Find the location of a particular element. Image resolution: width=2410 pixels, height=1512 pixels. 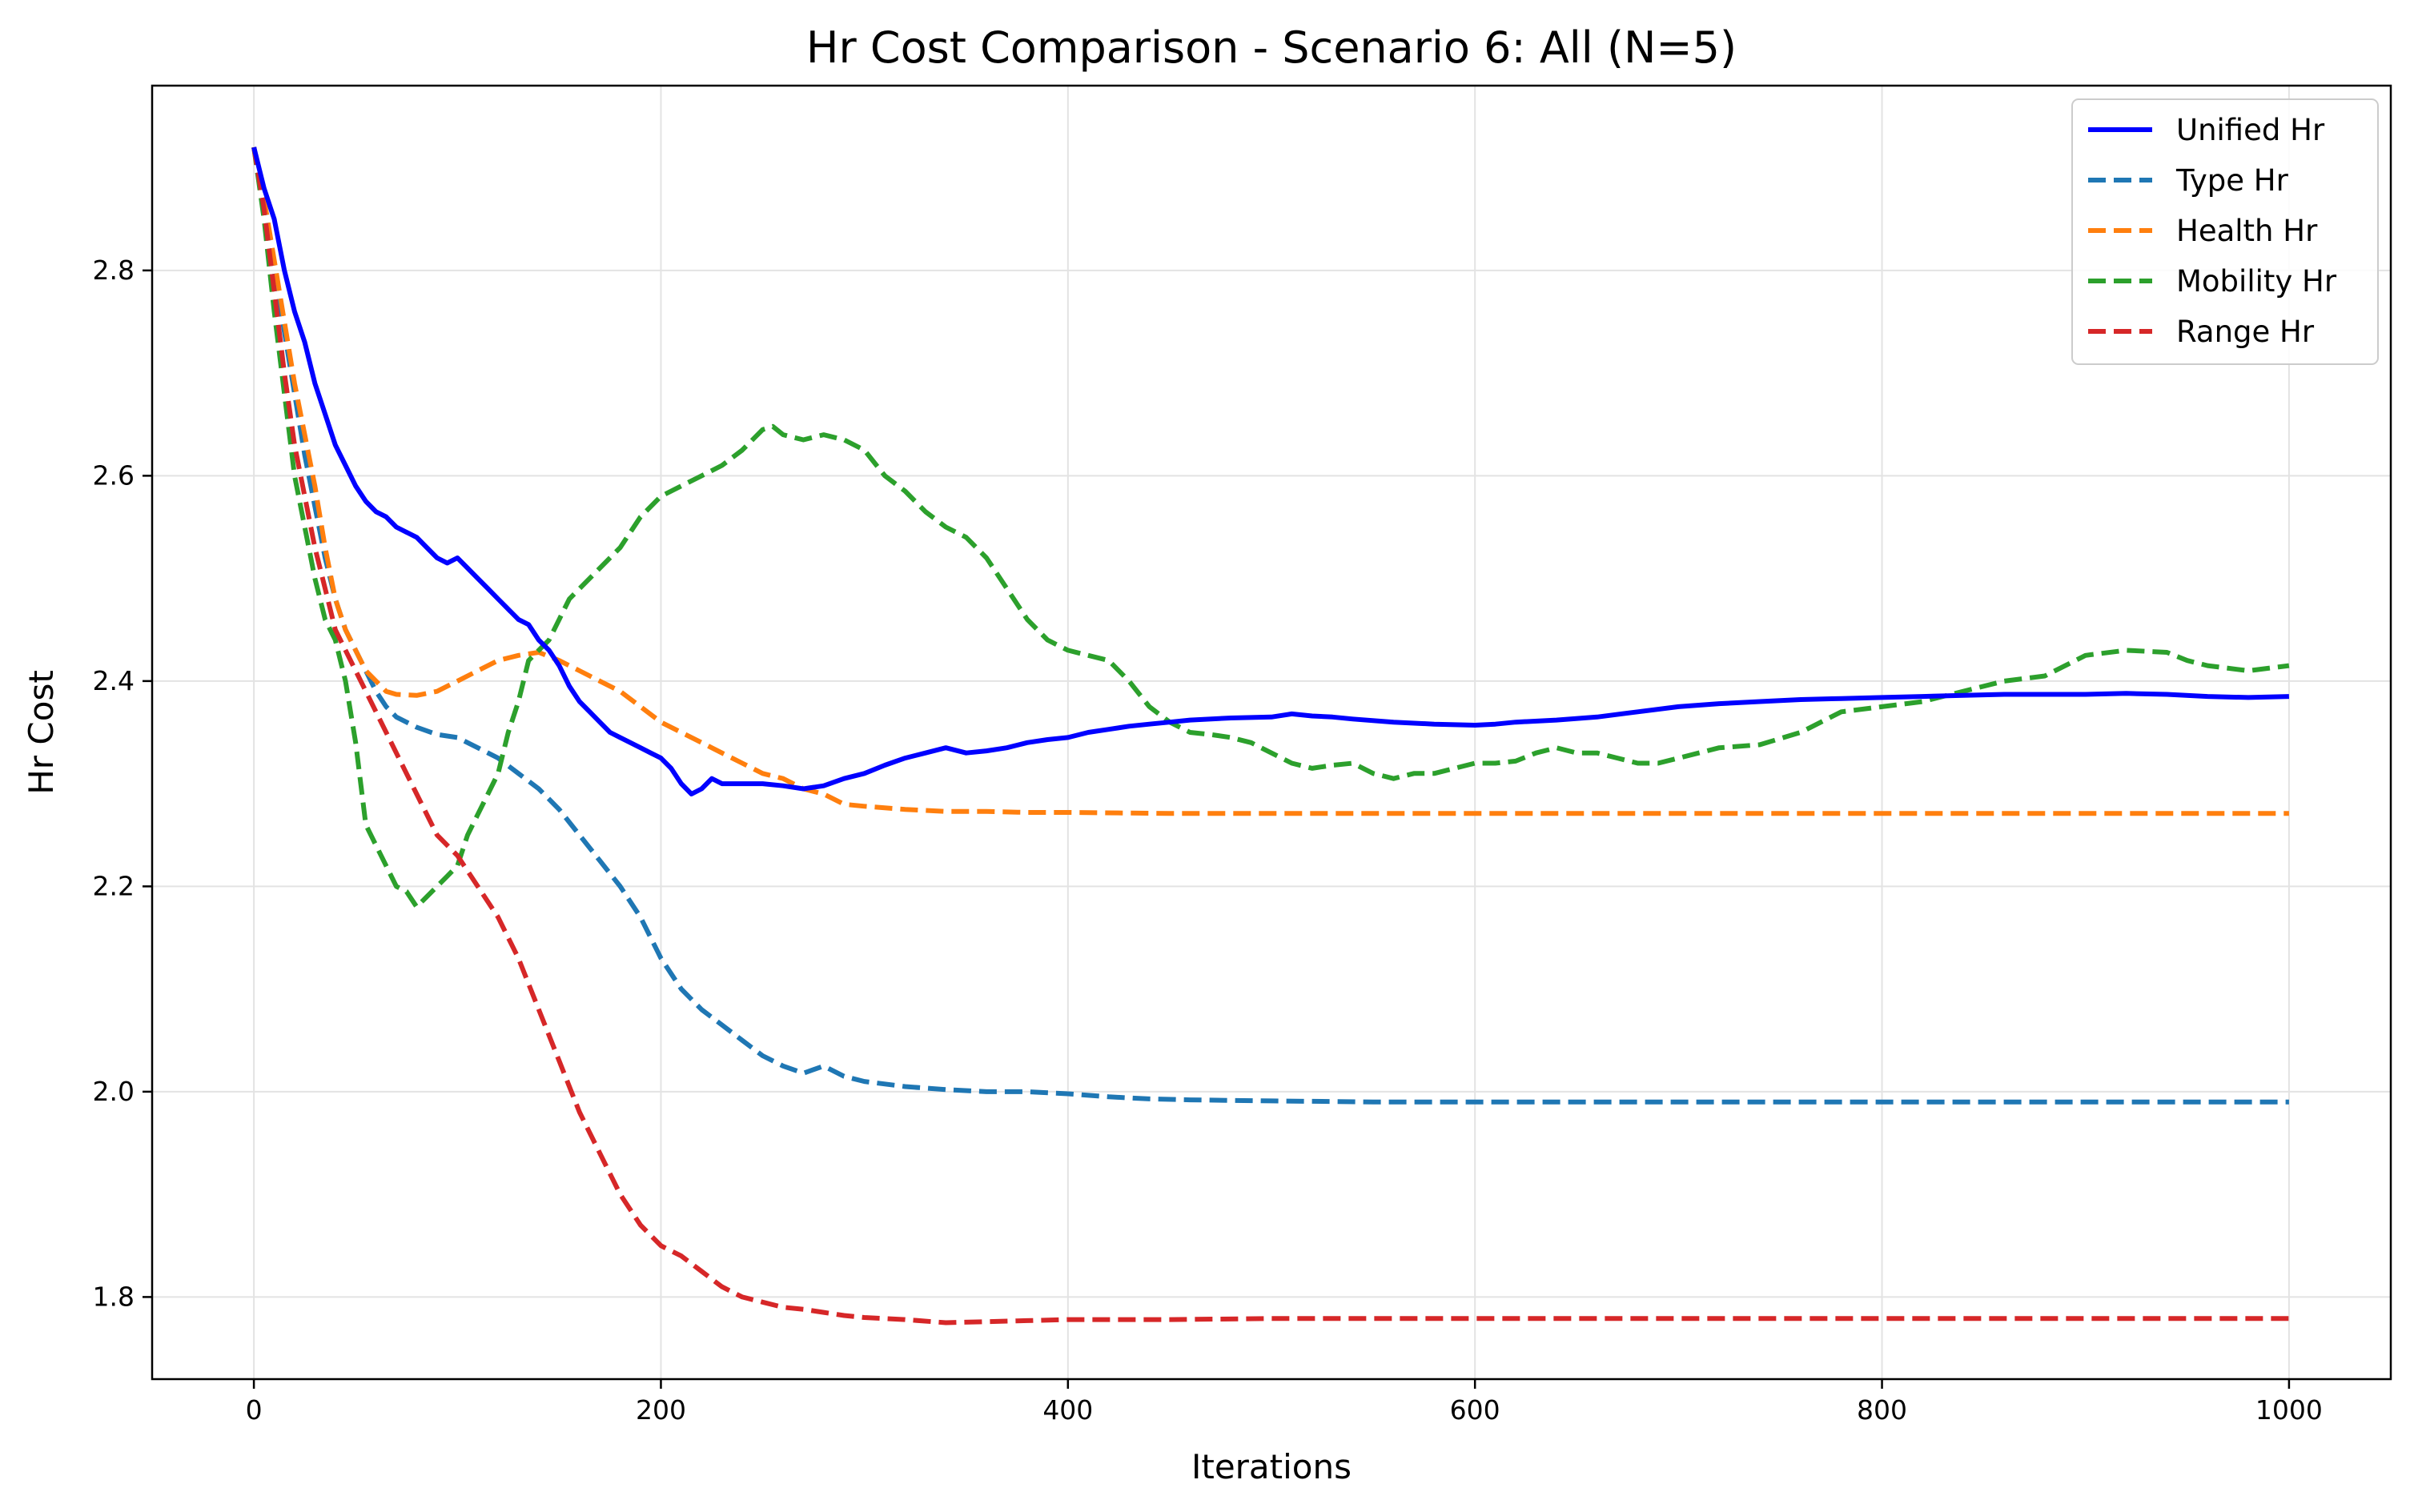

y-tick-label: 2.6 is located at coordinates (114, 475).